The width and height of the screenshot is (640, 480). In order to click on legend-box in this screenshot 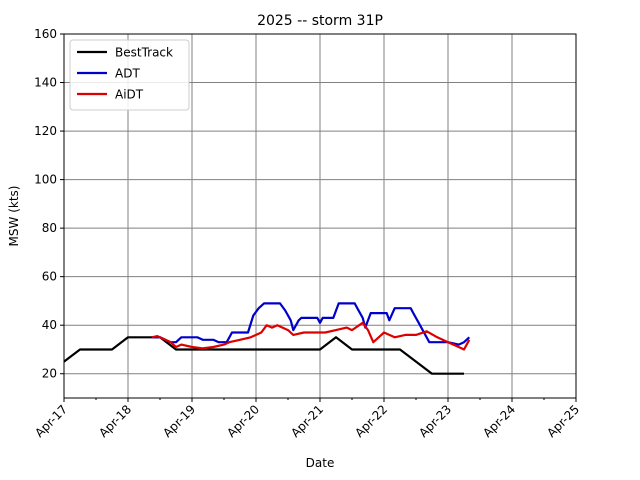, I will do `click(129, 75)`.